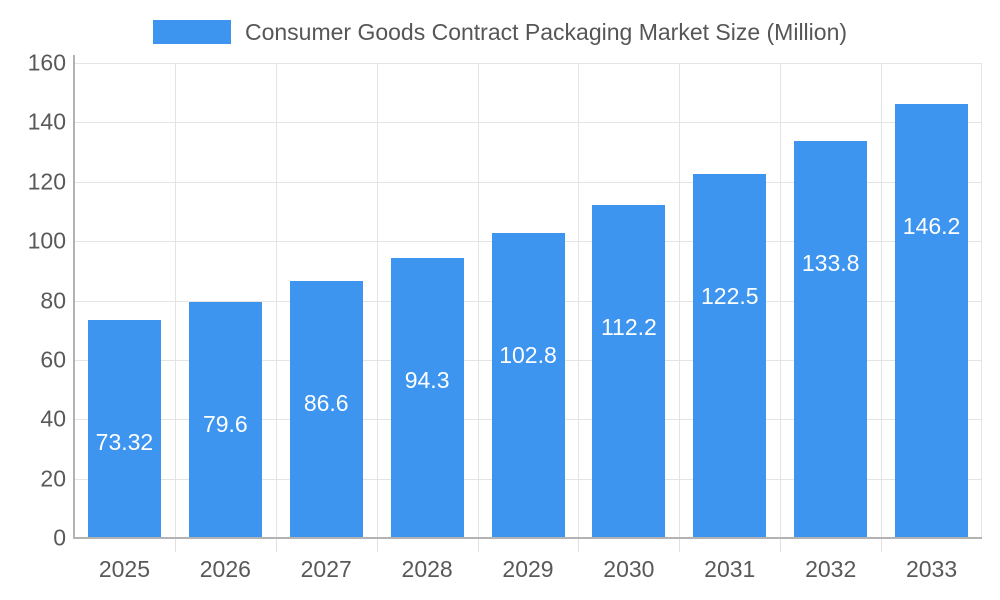 The image size is (1000, 600). I want to click on y-axis-tick-label: 160, so click(46, 62).